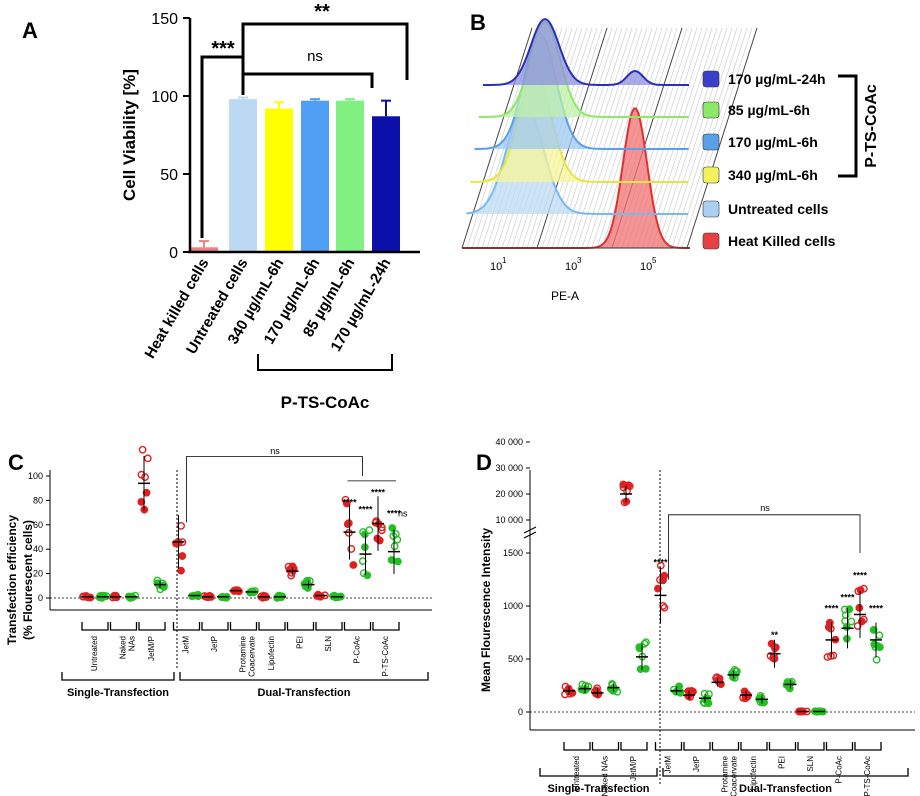  What do you see at coordinates (484, 462) in the screenshot?
I see `panel-letter-d: D` at bounding box center [484, 462].